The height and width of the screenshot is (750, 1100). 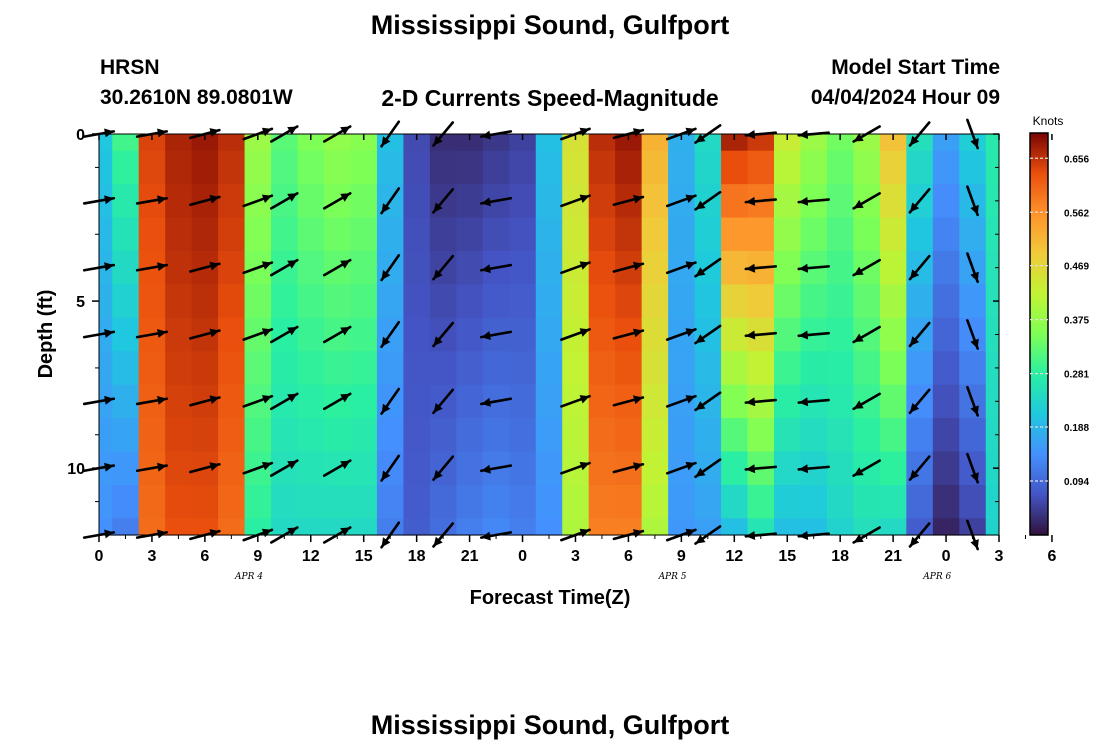 I want to click on station-coords: 30.2610N 89.0801W, so click(x=196, y=97).